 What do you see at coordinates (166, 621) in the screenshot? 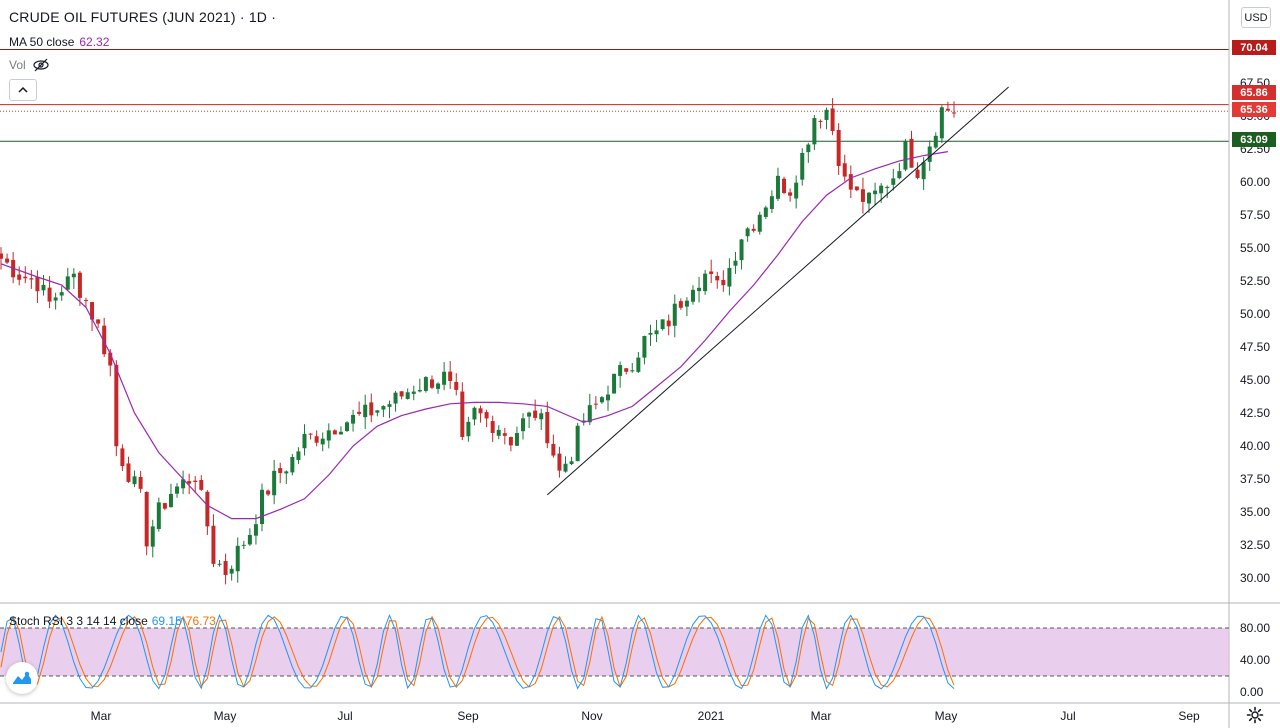
I see `stoch-k-value: 69.15` at bounding box center [166, 621].